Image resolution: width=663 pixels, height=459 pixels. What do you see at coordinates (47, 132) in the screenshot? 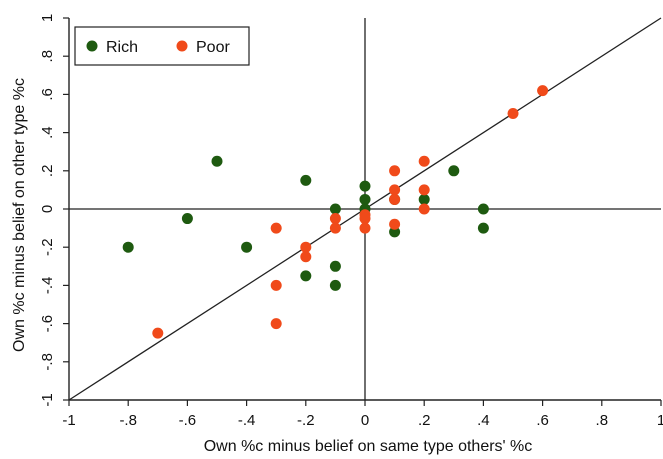
I see `y-tick-label: .4` at bounding box center [47, 132].